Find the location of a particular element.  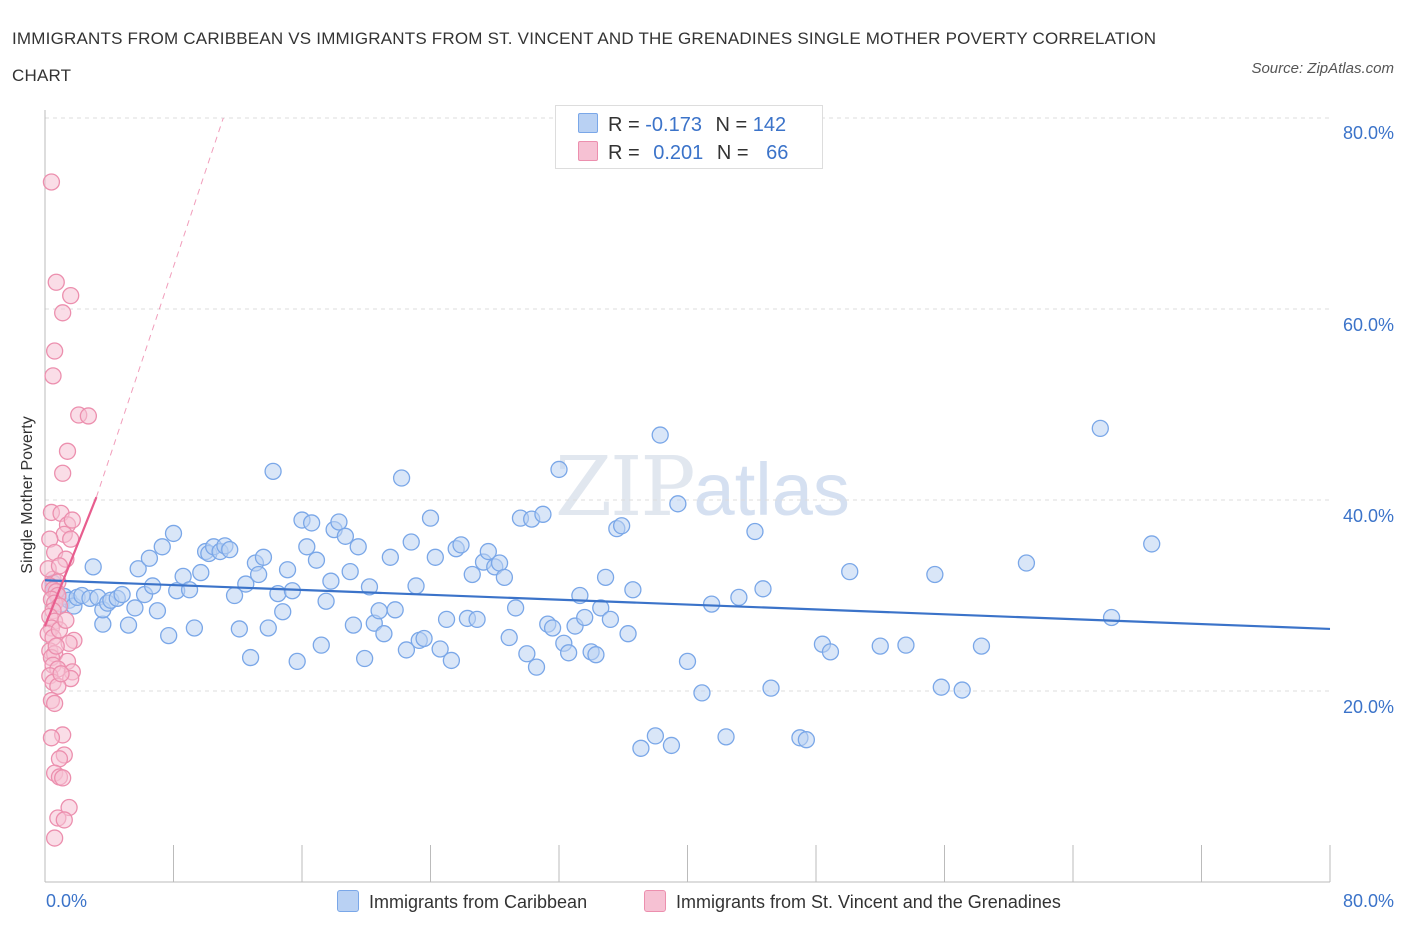

watermark: ZIPatlas is located at coordinates (702, 487).